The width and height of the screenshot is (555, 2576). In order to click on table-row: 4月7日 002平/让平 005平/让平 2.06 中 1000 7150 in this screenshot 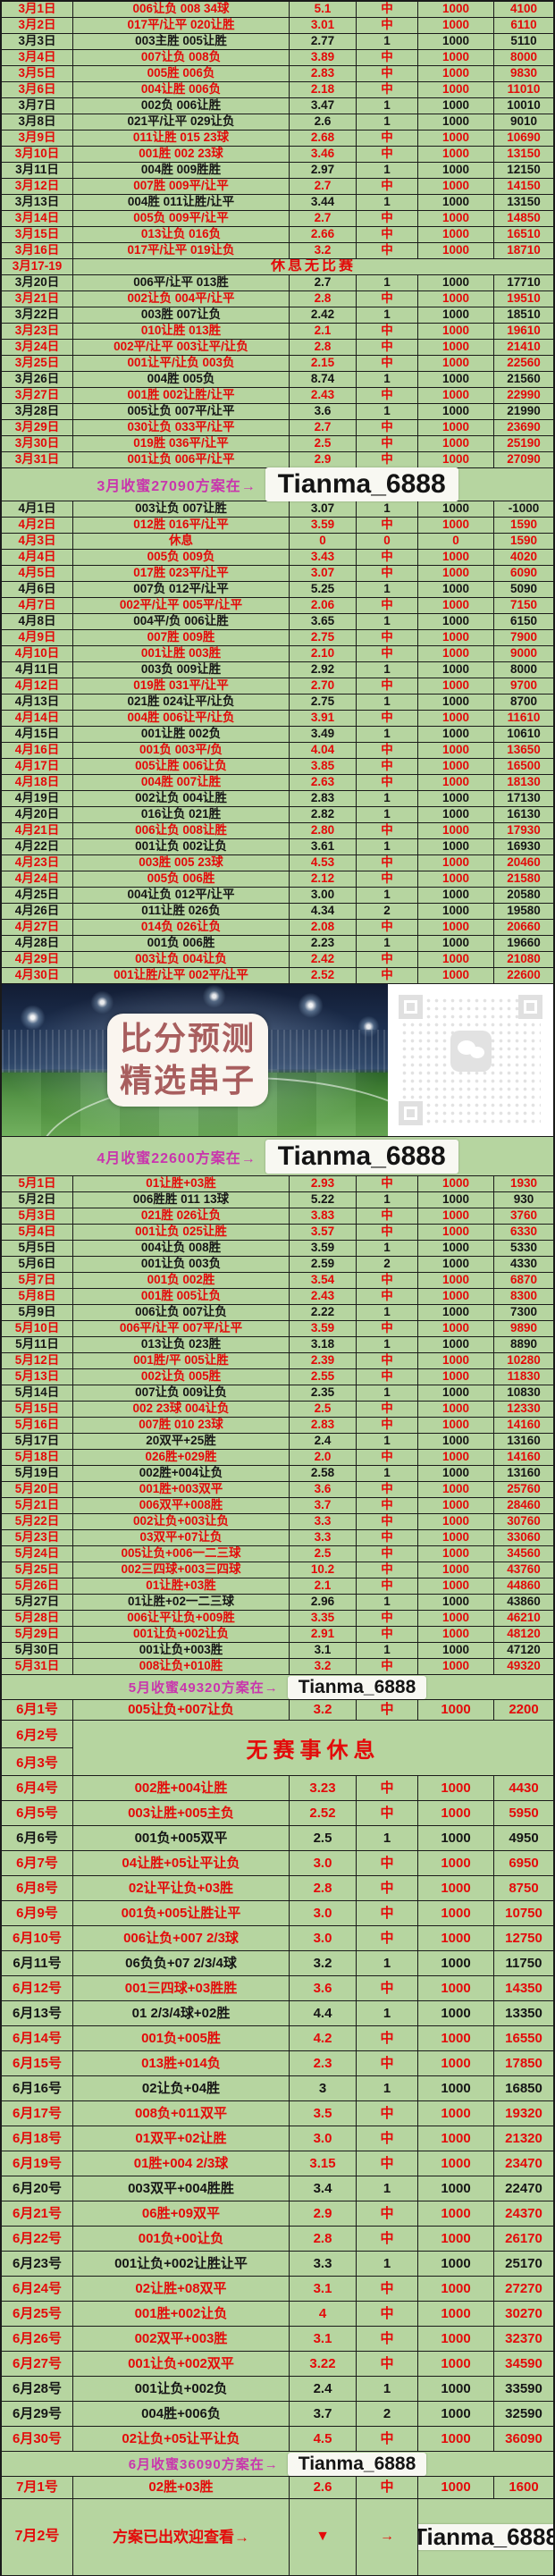, I will do `click(277, 606)`.